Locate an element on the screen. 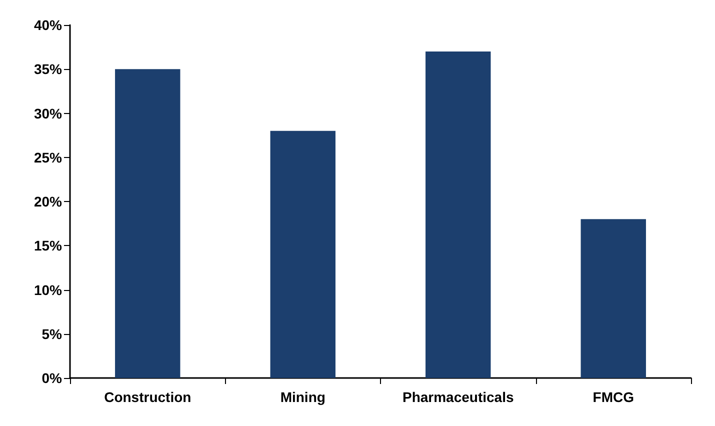 The width and height of the screenshot is (715, 426). y-tick-label: 35% is located at coordinates (48, 69).